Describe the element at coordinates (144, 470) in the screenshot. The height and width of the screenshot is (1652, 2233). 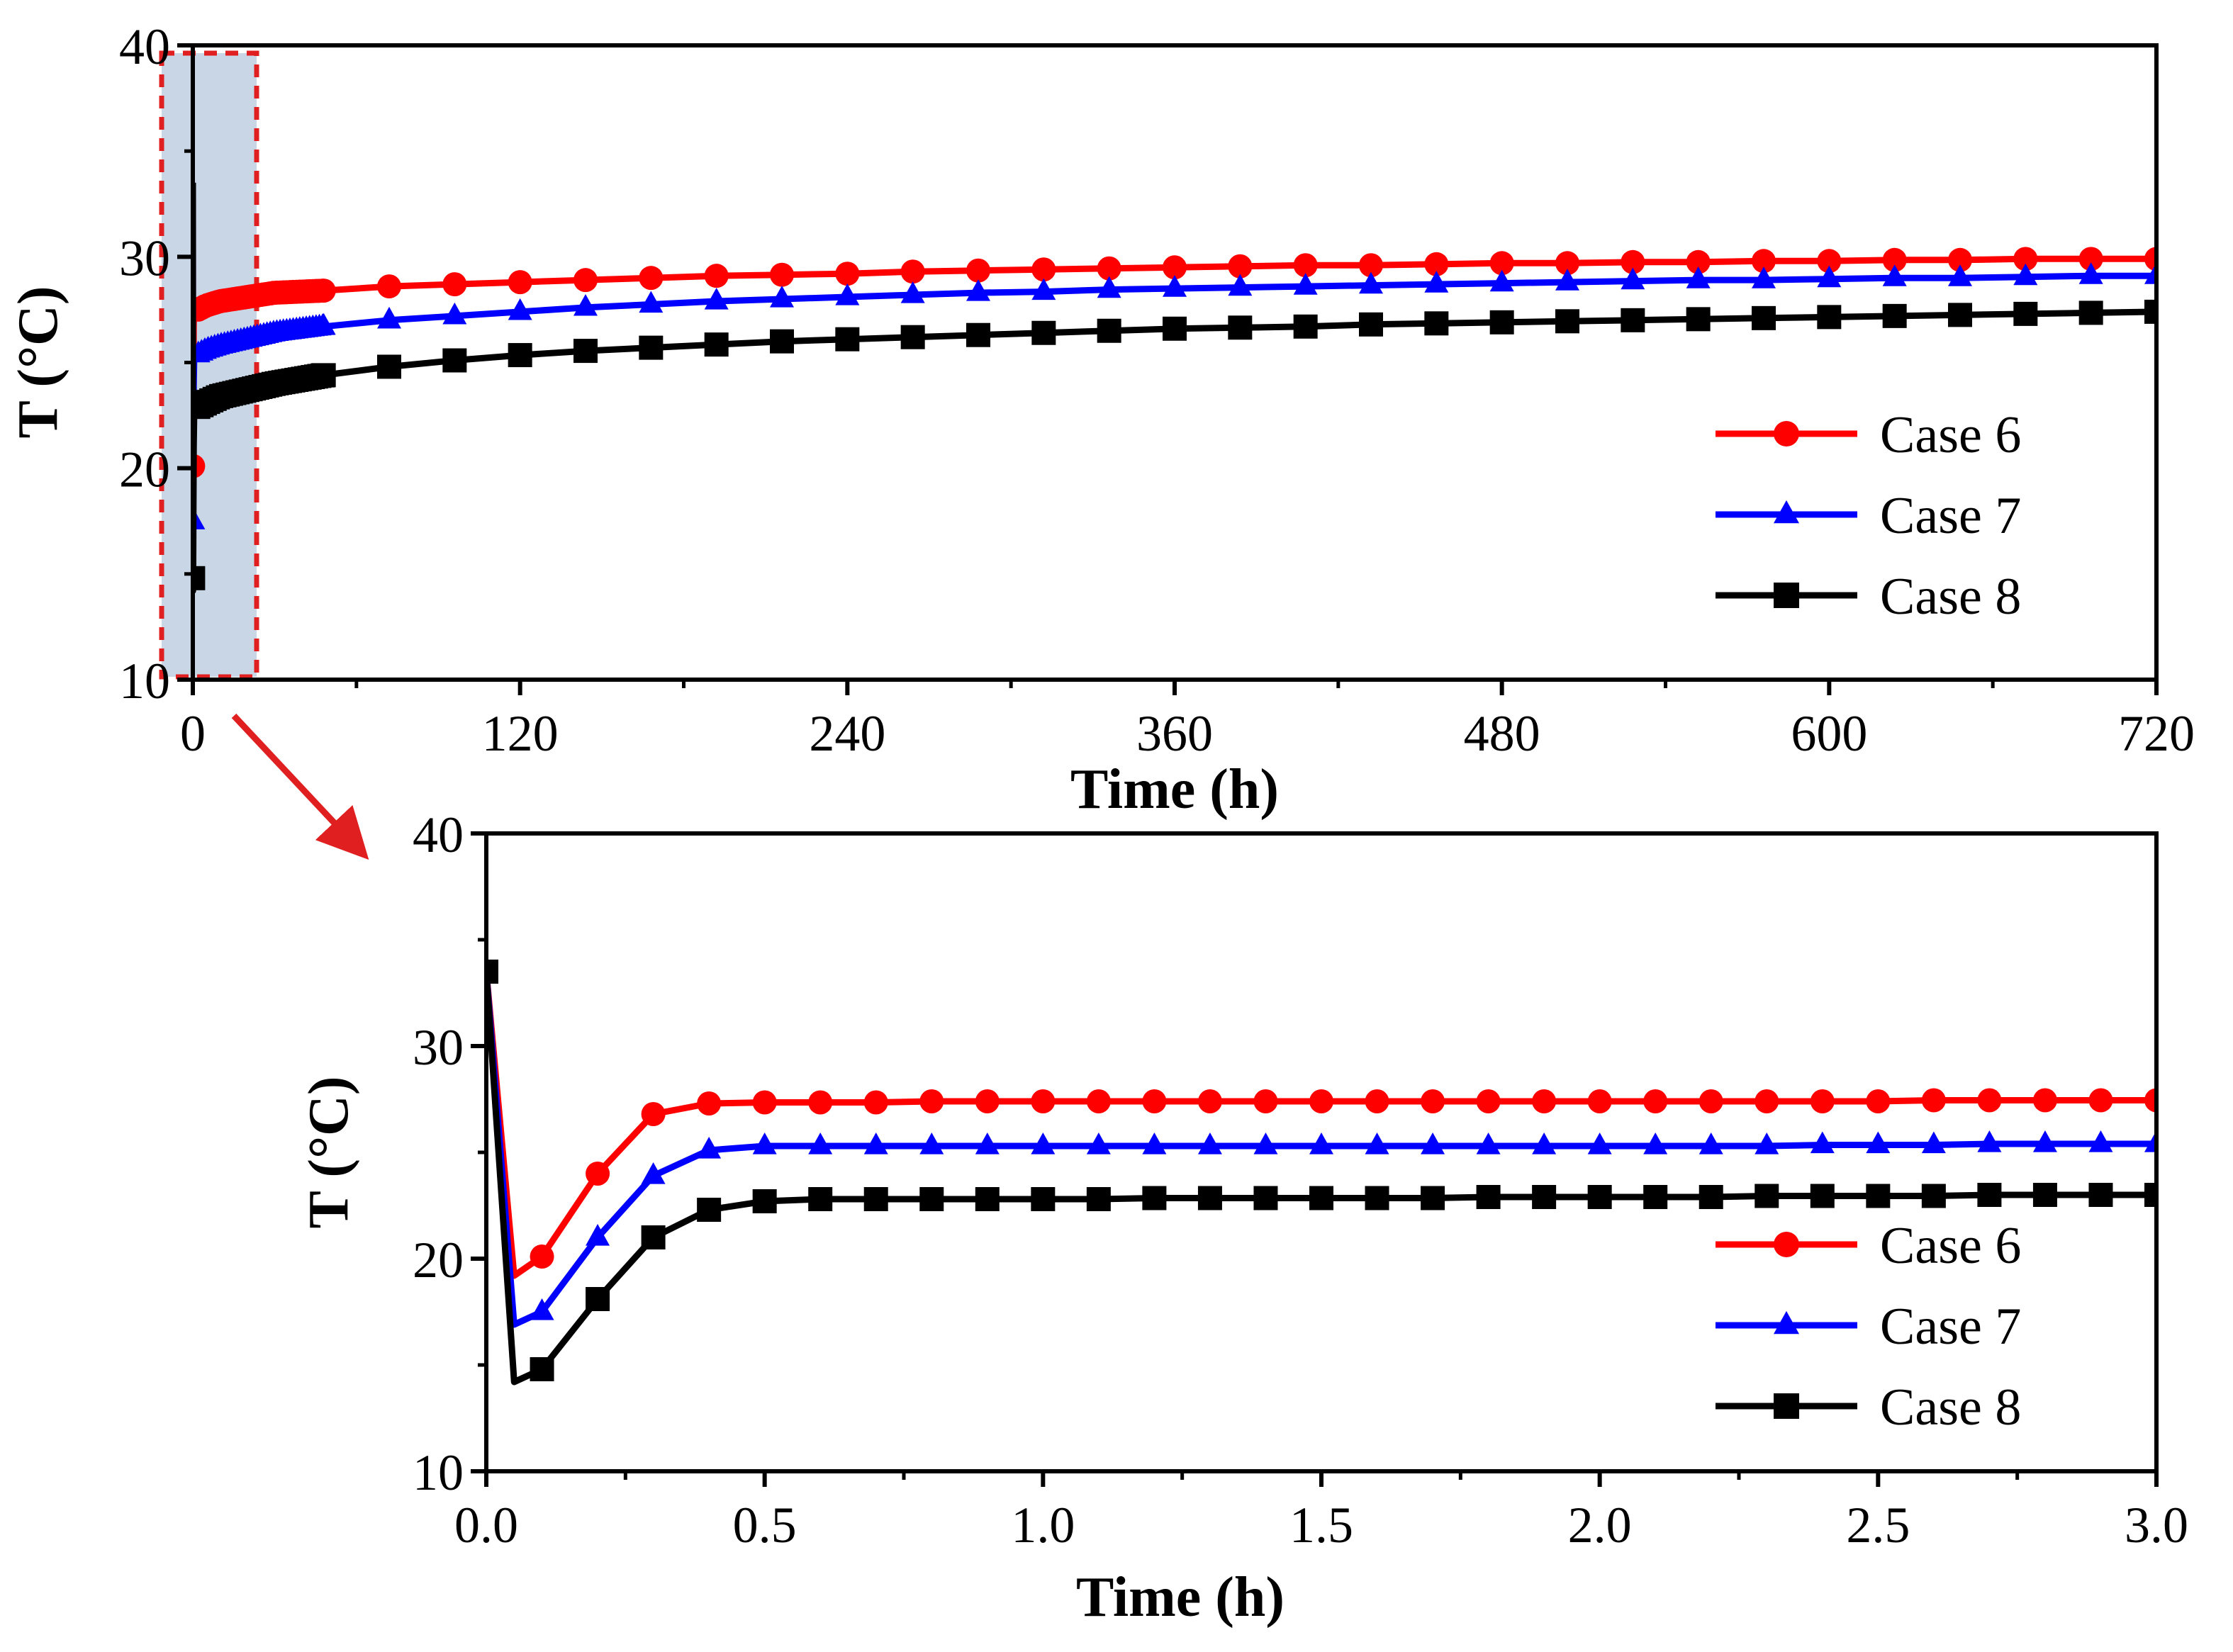
I see `y-tick-label: 20` at that location.